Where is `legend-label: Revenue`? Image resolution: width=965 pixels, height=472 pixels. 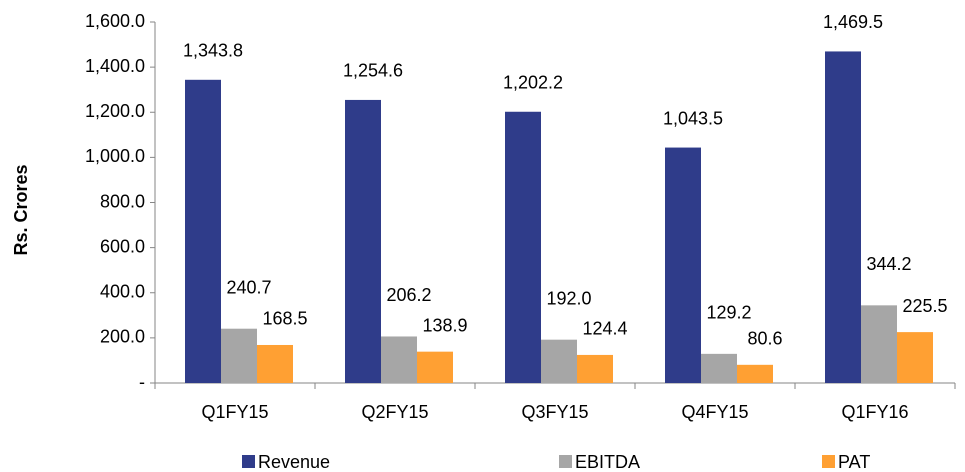
legend-label: Revenue is located at coordinates (294, 462).